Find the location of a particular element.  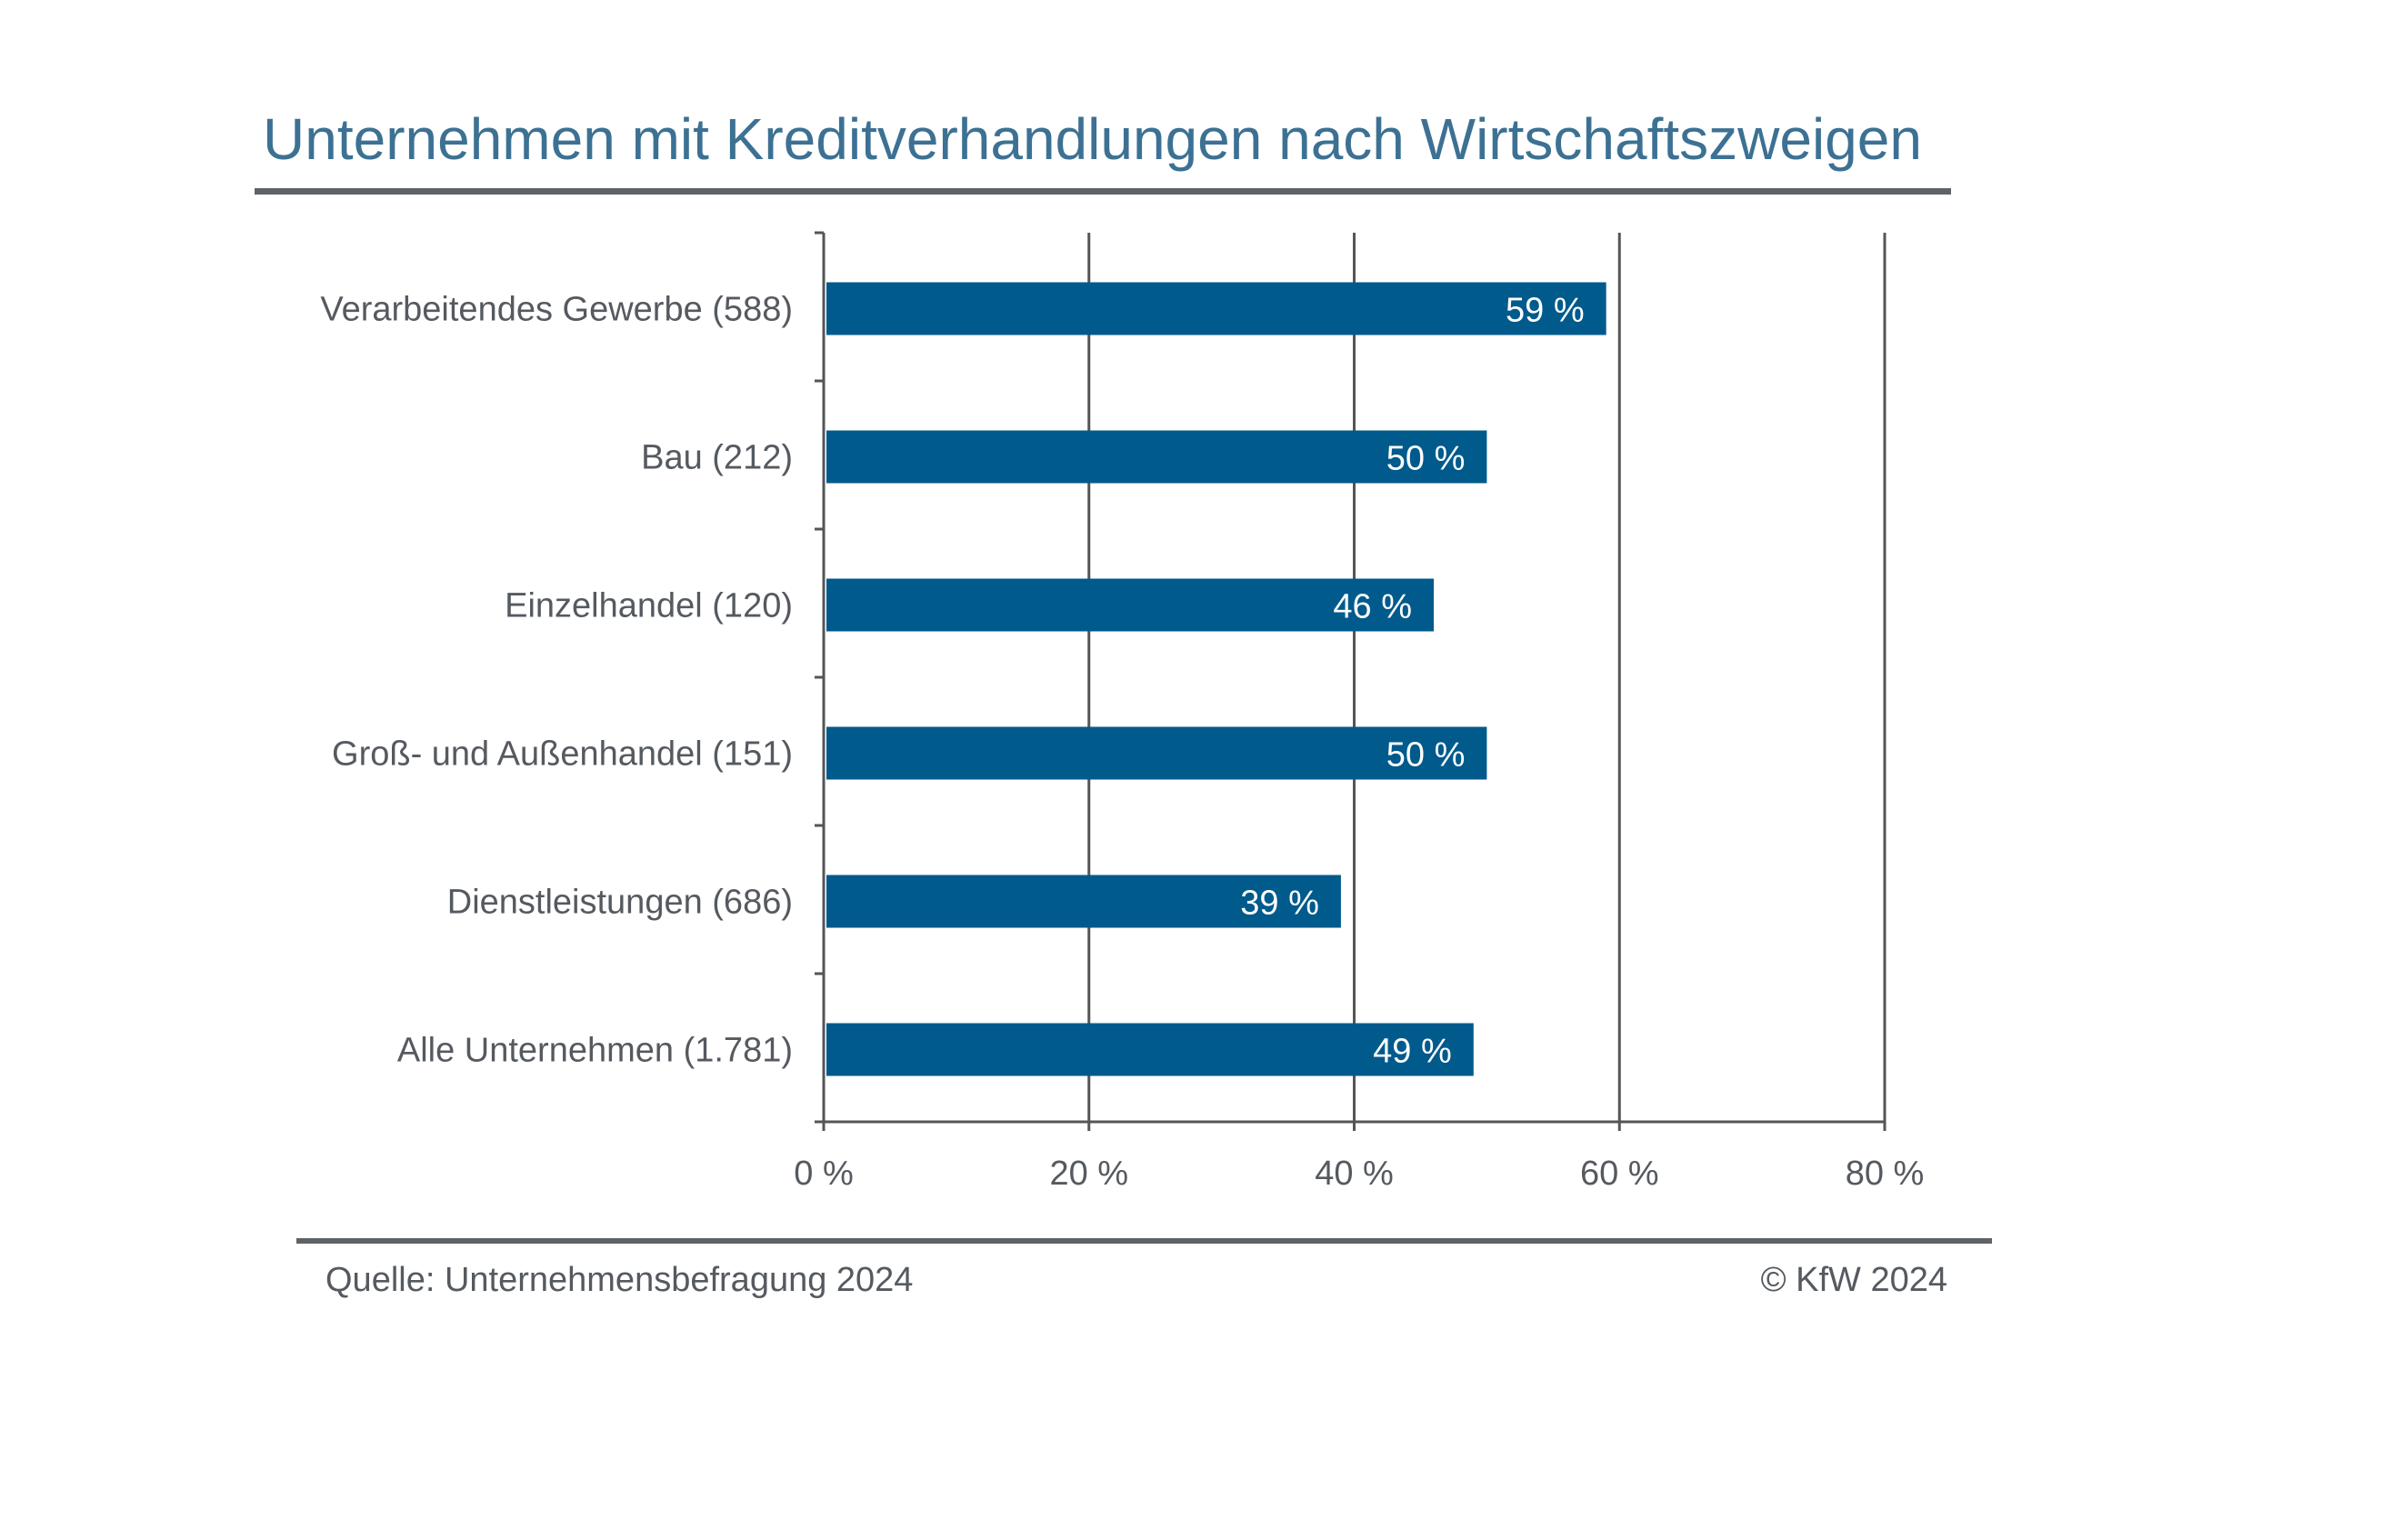

data-label: 49 % is located at coordinates (1412, 1052).